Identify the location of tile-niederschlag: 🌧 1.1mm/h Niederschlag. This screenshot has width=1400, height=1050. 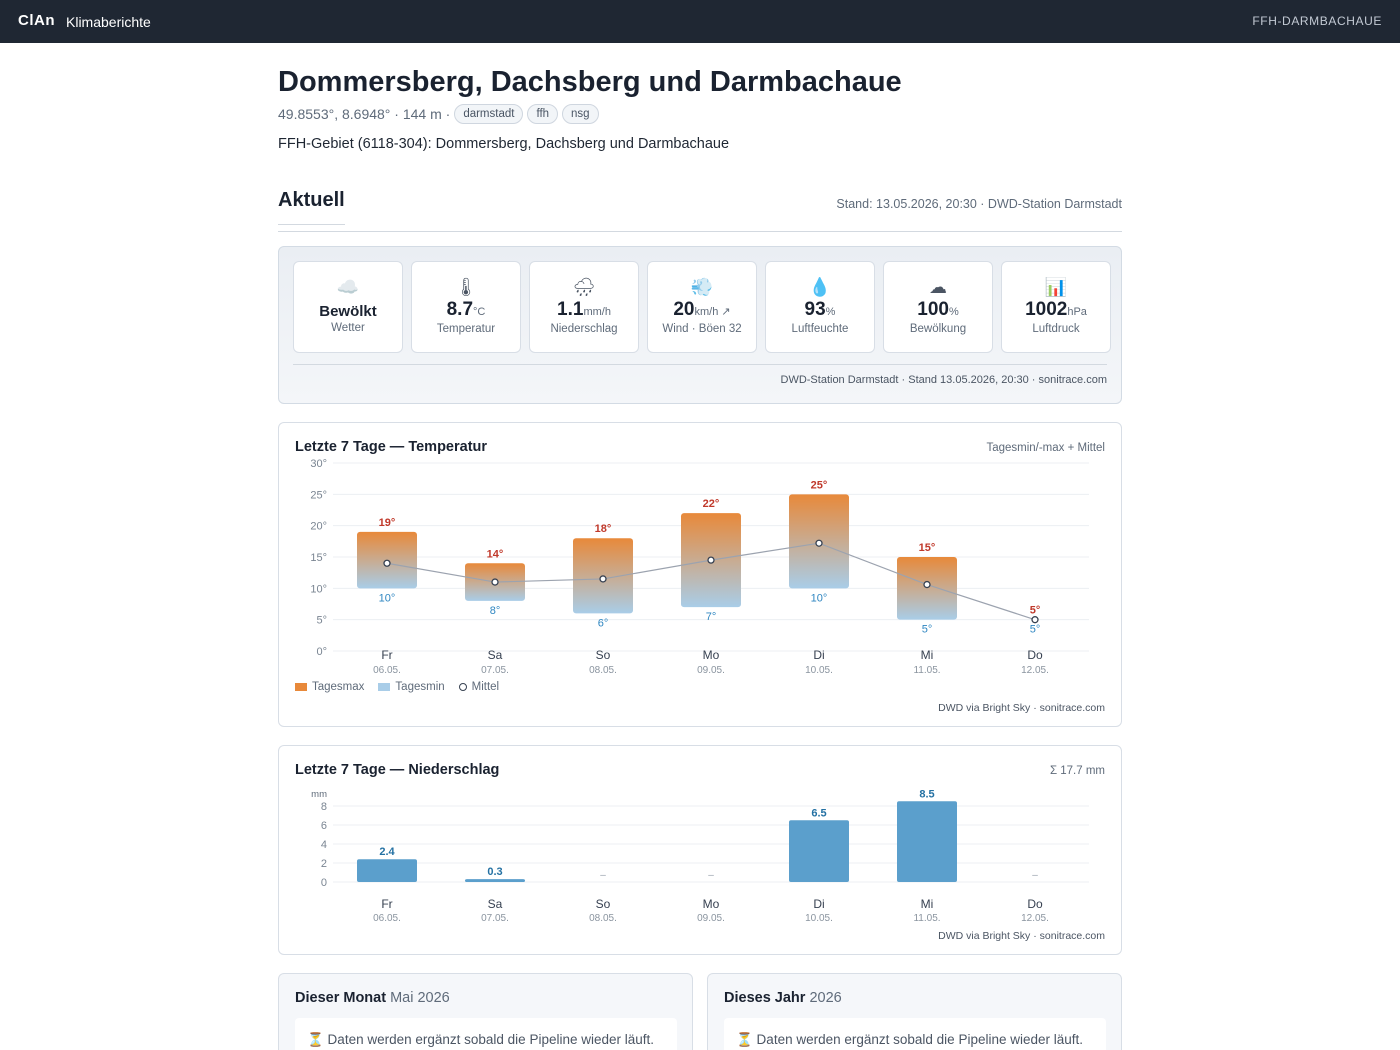
(584, 307).